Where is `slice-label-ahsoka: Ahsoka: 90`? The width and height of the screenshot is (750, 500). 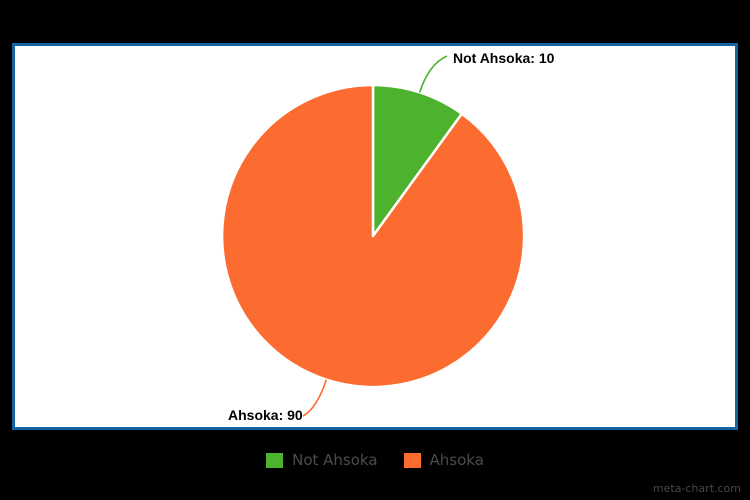 slice-label-ahsoka: Ahsoka: 90 is located at coordinates (265, 415).